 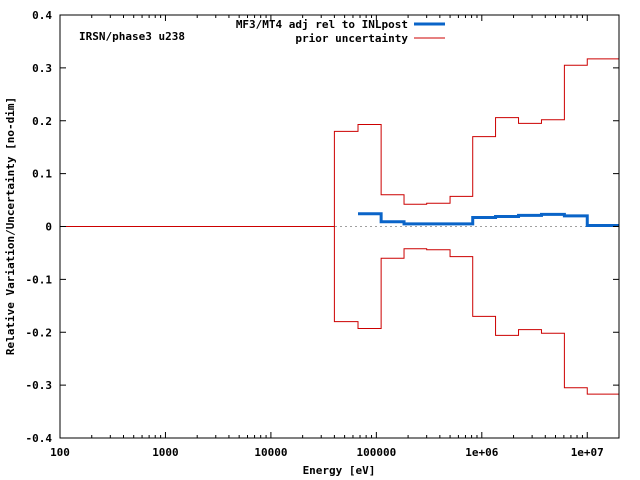 I want to click on legend-label: prior uncertainty, so click(x=351, y=38).